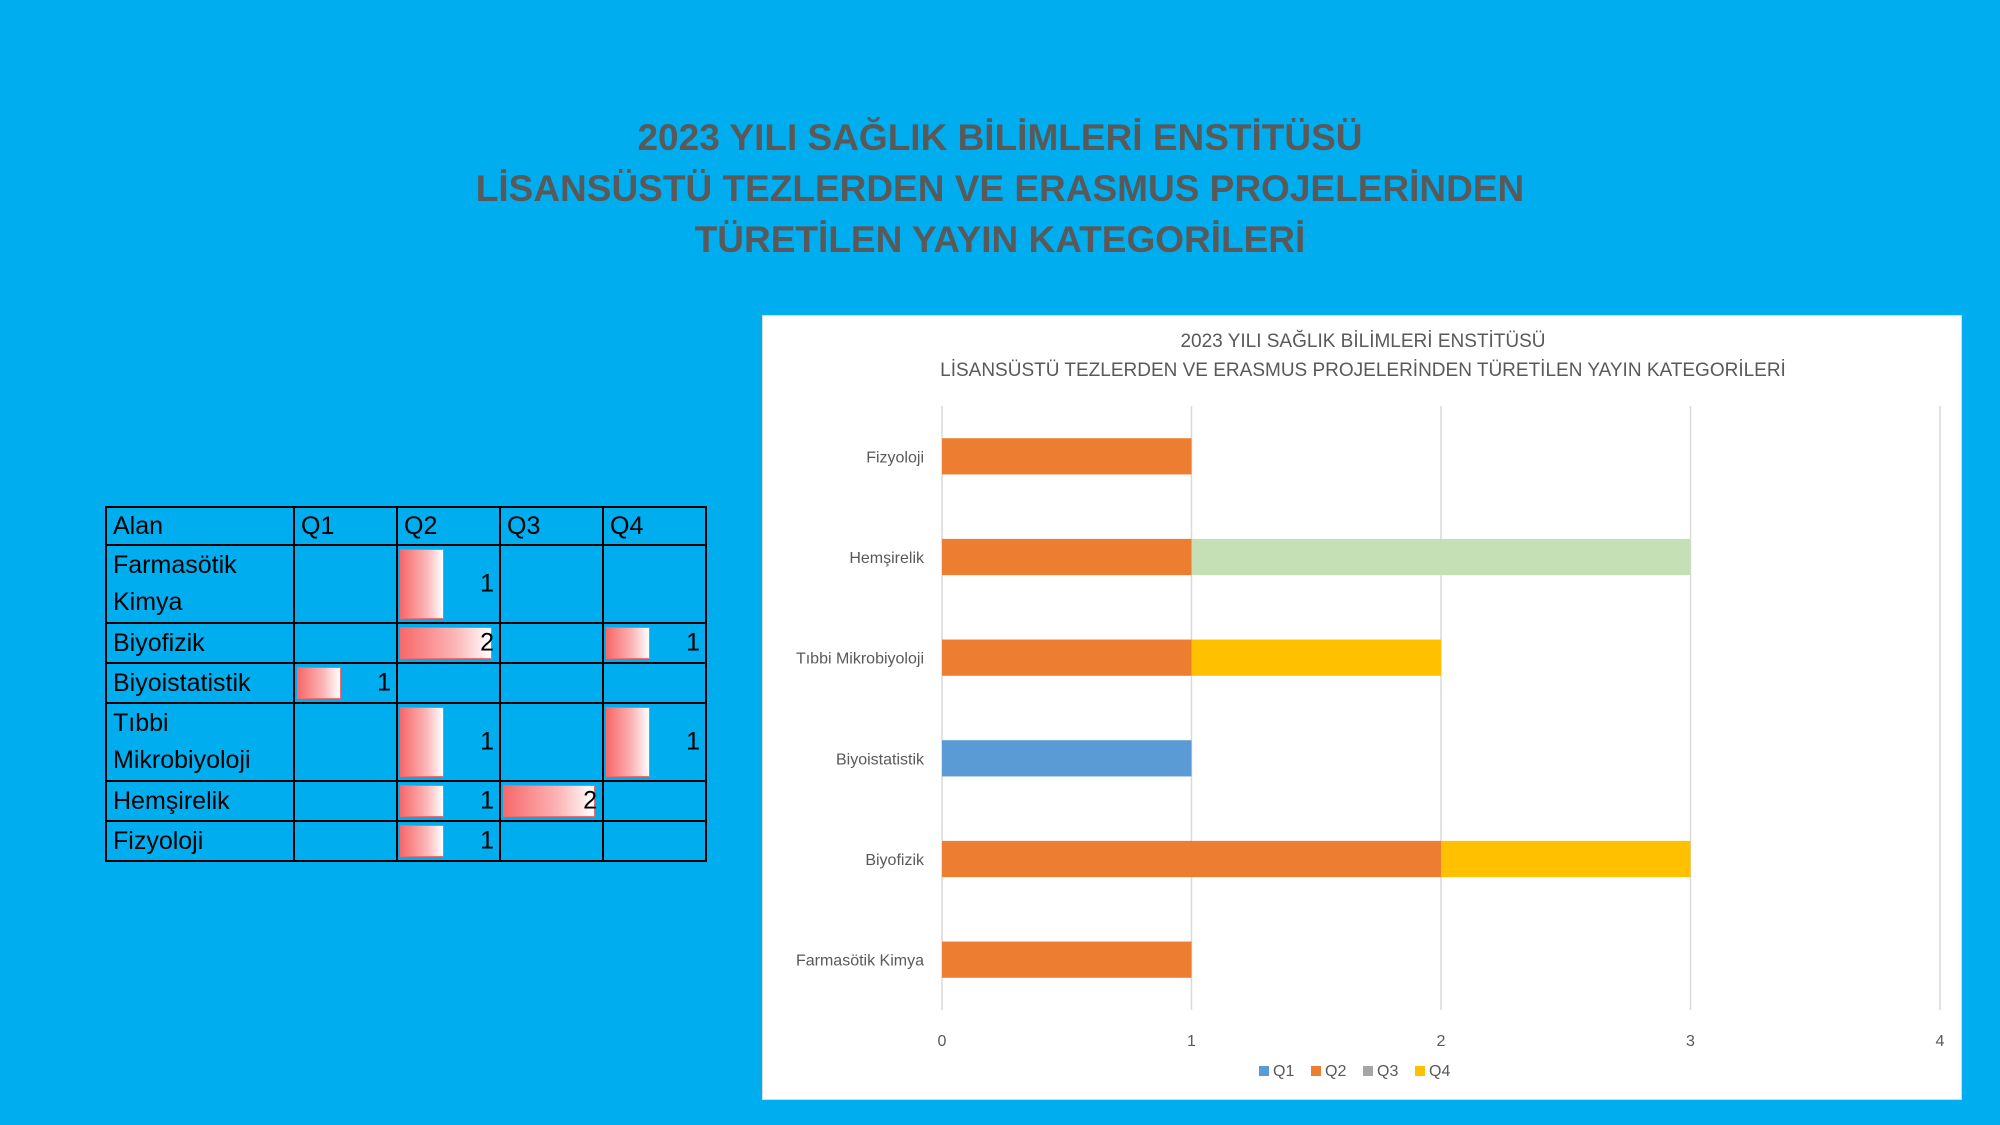  I want to click on table-cell-alan: Hemşirelik, so click(200, 801).